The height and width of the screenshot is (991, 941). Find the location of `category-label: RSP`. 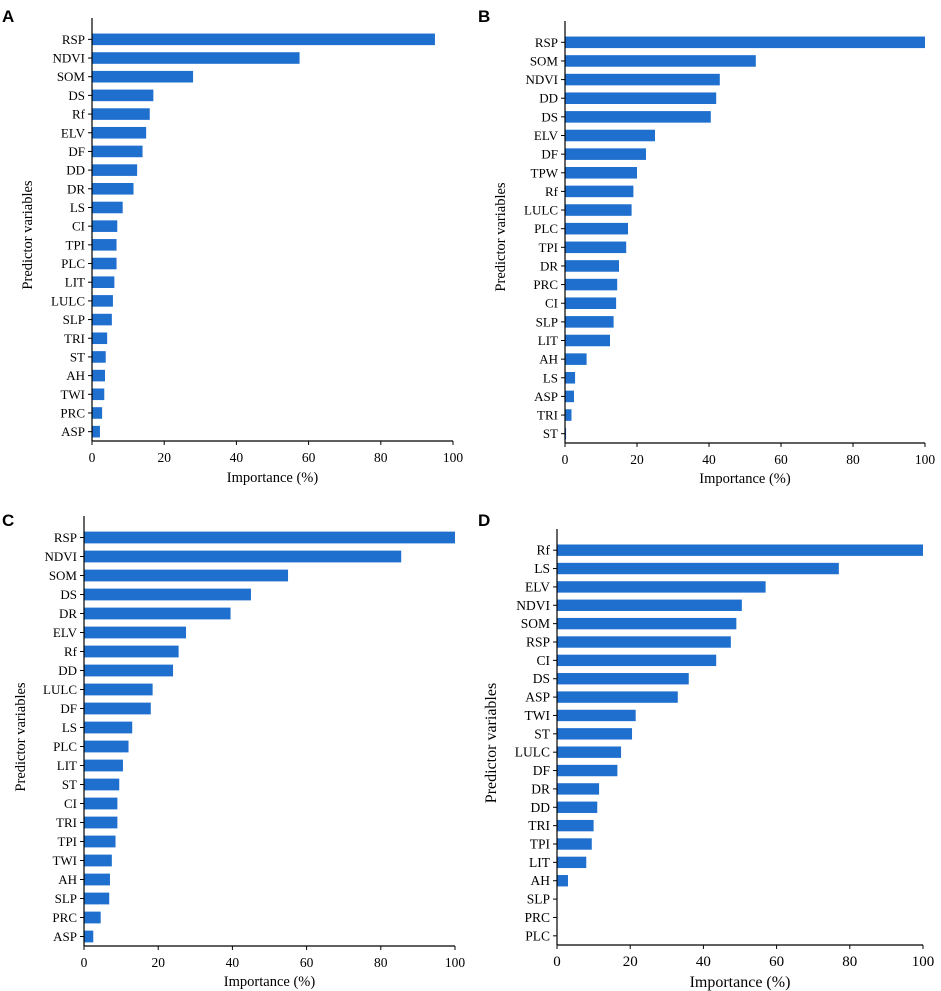

category-label: RSP is located at coordinates (538, 642).